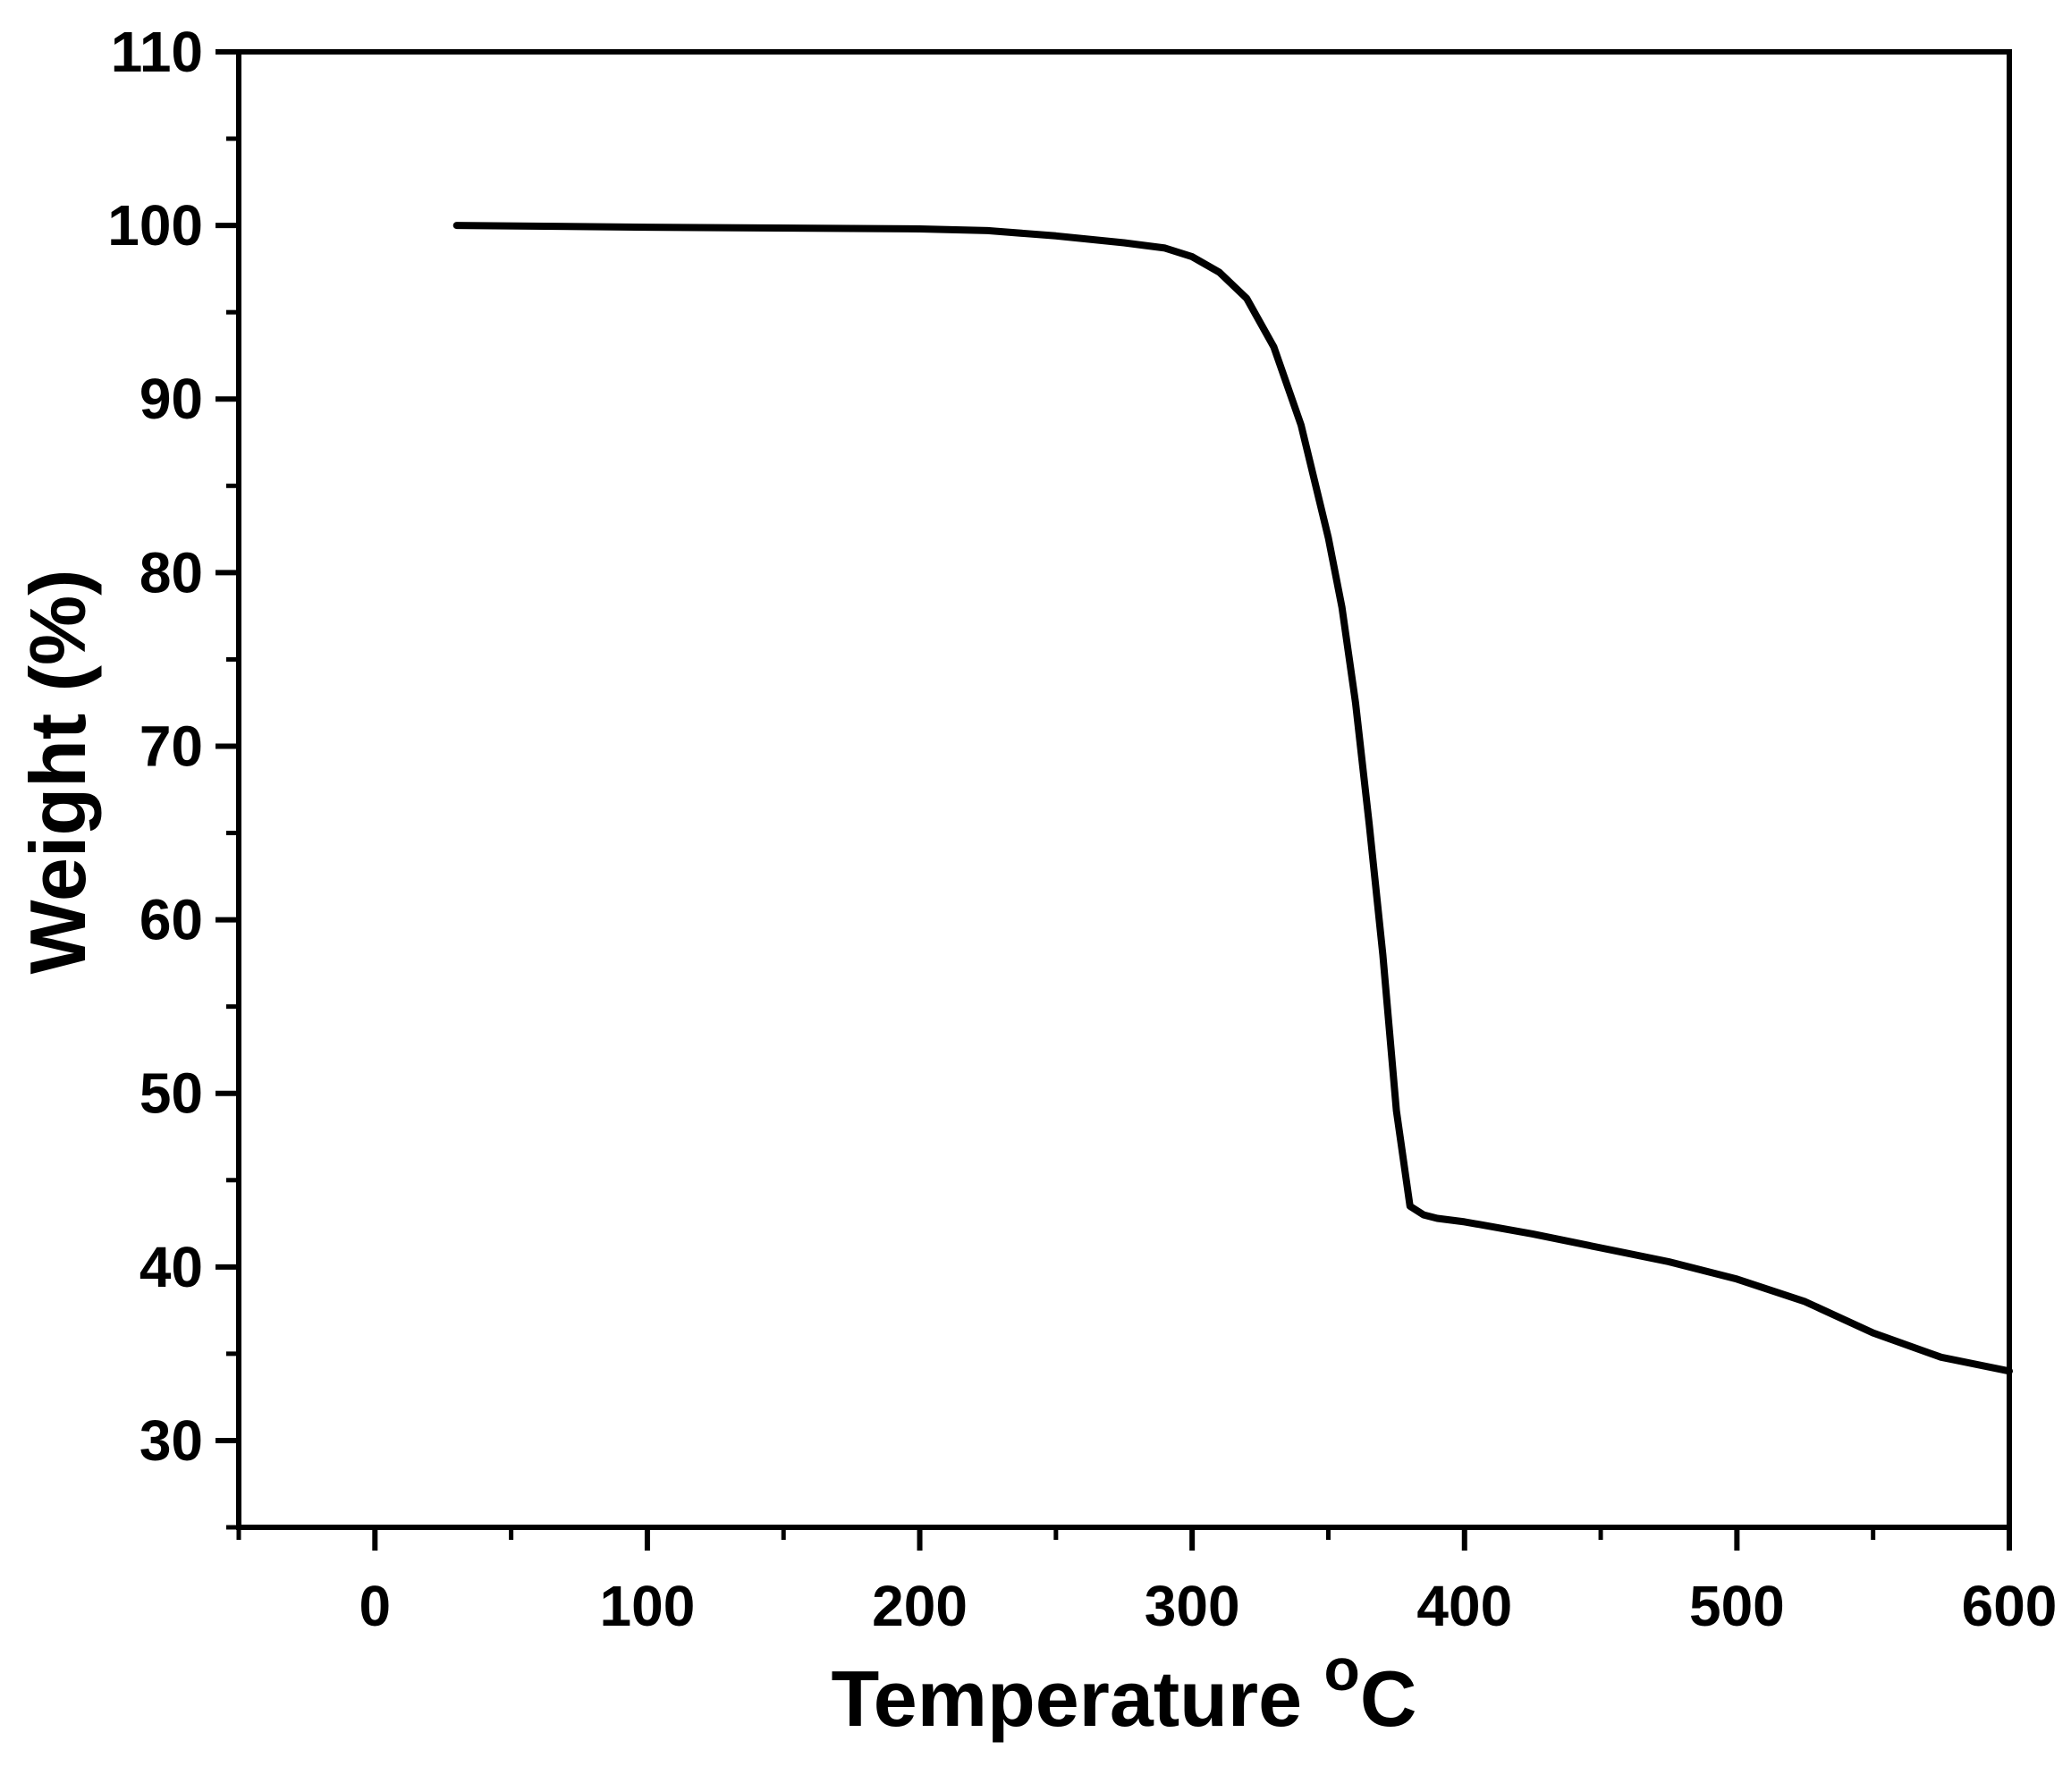  I want to click on x-tick-label: 100, so click(648, 1606).